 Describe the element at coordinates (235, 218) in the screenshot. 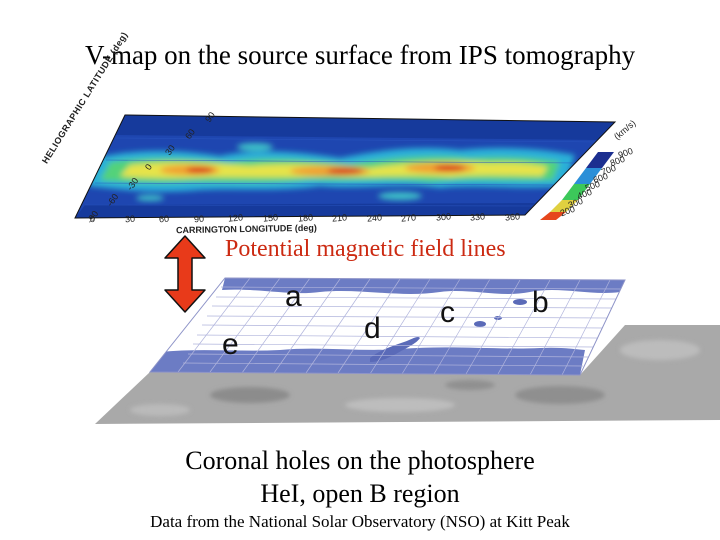

I see `x-tick-4: 120` at that location.